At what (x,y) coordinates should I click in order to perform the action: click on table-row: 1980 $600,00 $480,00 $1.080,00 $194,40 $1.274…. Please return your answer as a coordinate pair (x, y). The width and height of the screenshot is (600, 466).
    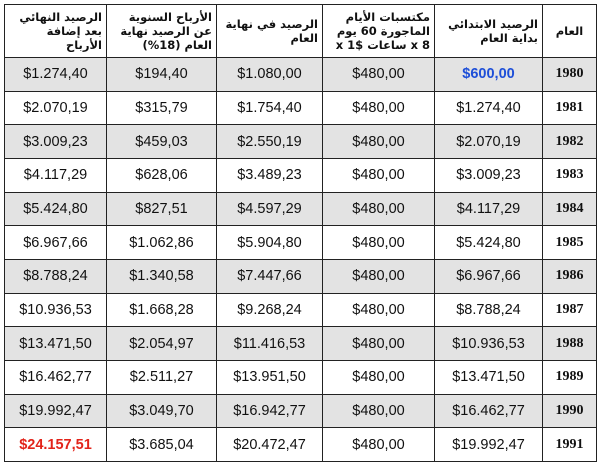
    Looking at the image, I should click on (300, 74).